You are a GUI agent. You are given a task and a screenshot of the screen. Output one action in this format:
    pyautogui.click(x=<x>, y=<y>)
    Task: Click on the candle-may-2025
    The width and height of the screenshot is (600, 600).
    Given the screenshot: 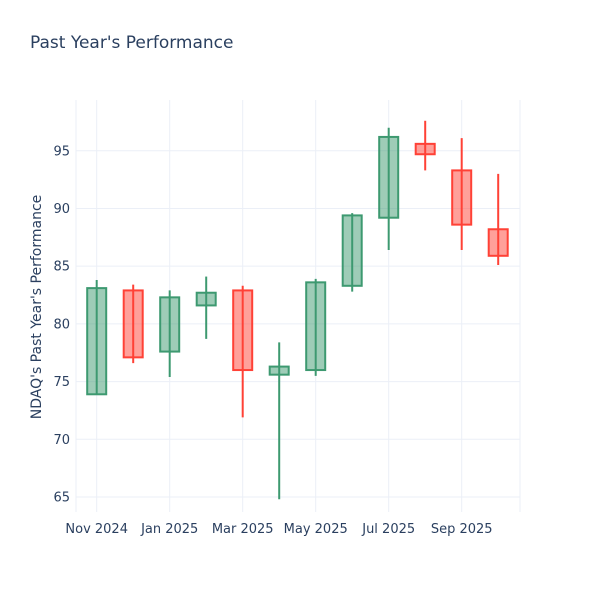 What is the action you would take?
    pyautogui.click(x=316, y=327)
    